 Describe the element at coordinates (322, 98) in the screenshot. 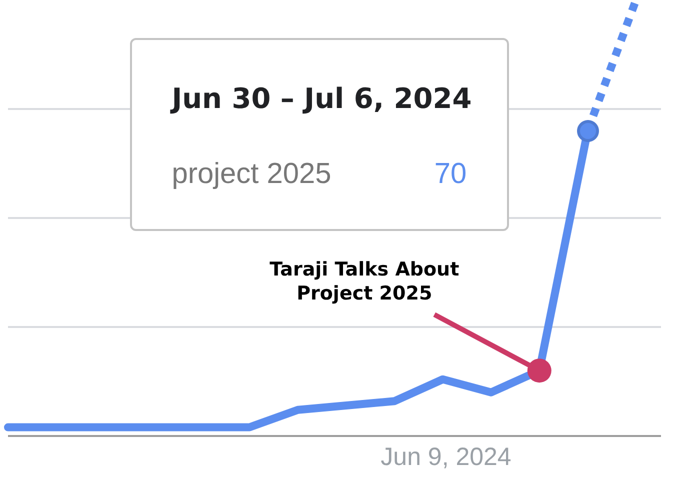

I see `annotation: Jun 30 – Jul 6, 2024` at that location.